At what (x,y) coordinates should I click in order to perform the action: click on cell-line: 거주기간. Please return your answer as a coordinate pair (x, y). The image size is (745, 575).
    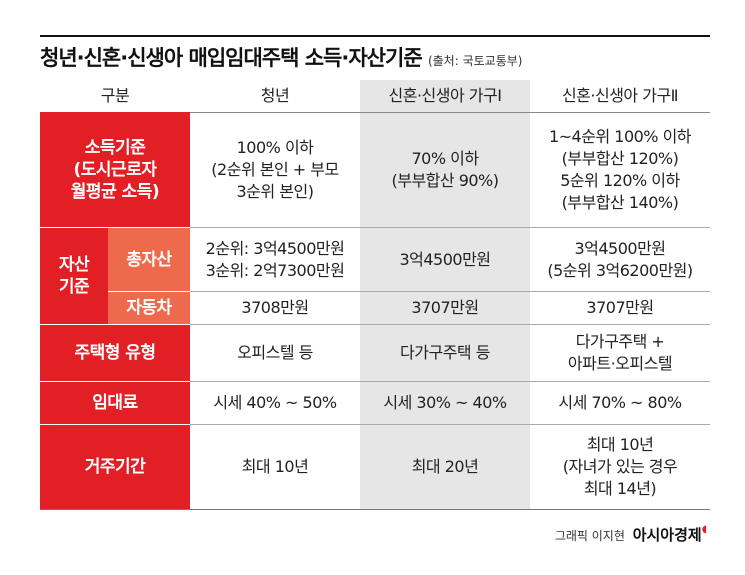
    Looking at the image, I should click on (115, 467).